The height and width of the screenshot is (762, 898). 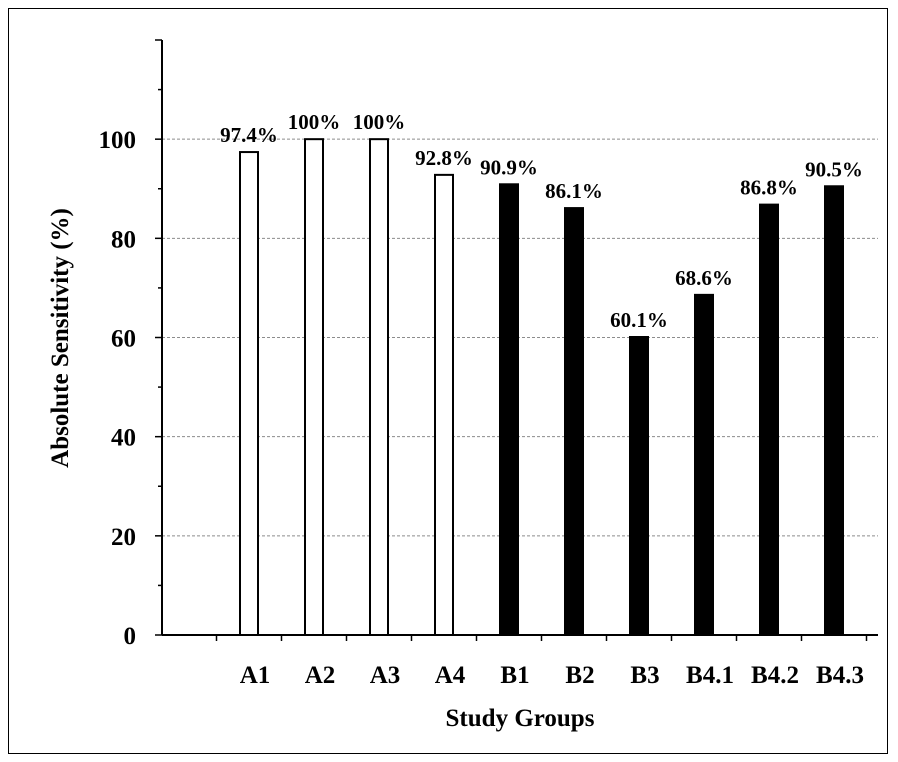 I want to click on bar-B2, so click(x=574, y=421).